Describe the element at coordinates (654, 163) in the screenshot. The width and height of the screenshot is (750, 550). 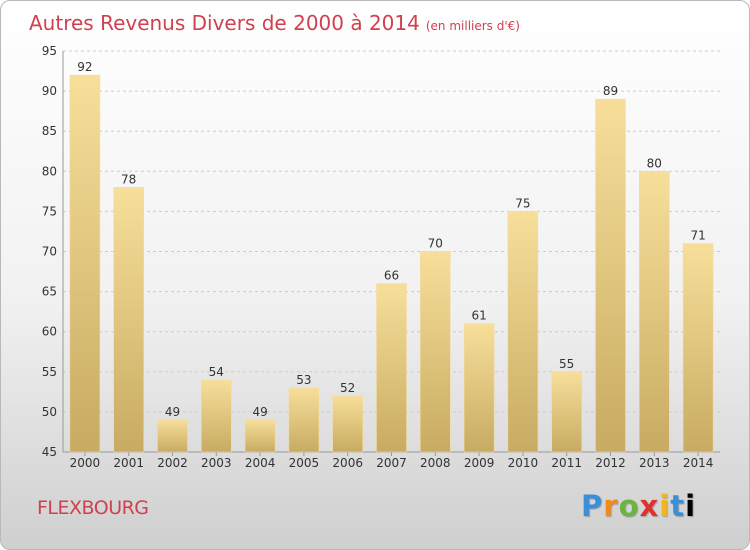
I see `data-label: 80` at that location.